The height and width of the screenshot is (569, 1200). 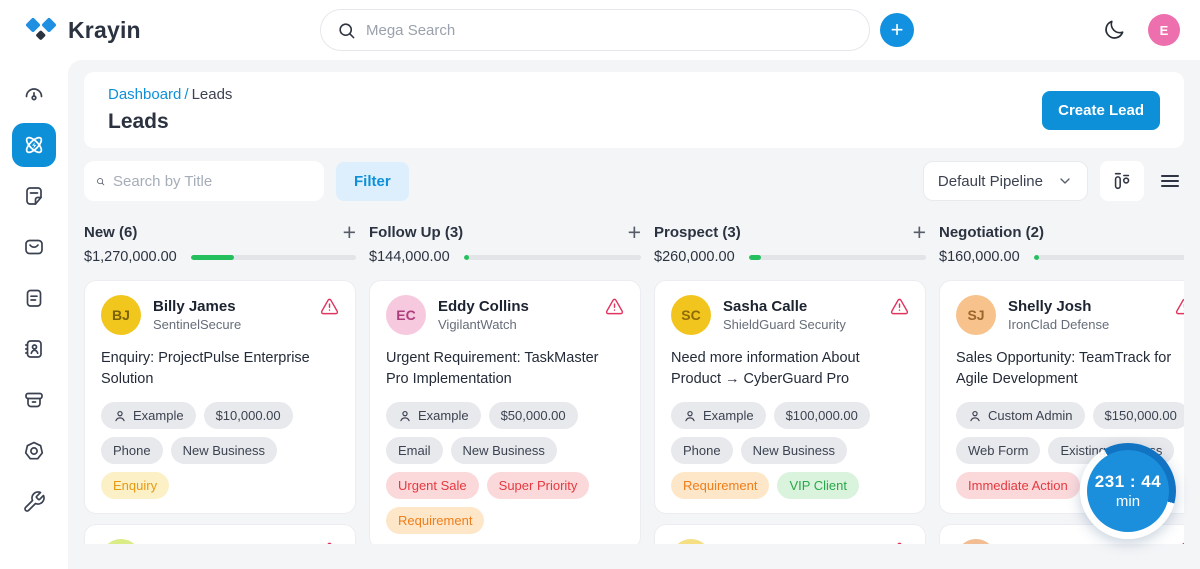 I want to click on avatar: BJ, so click(x=121, y=315).